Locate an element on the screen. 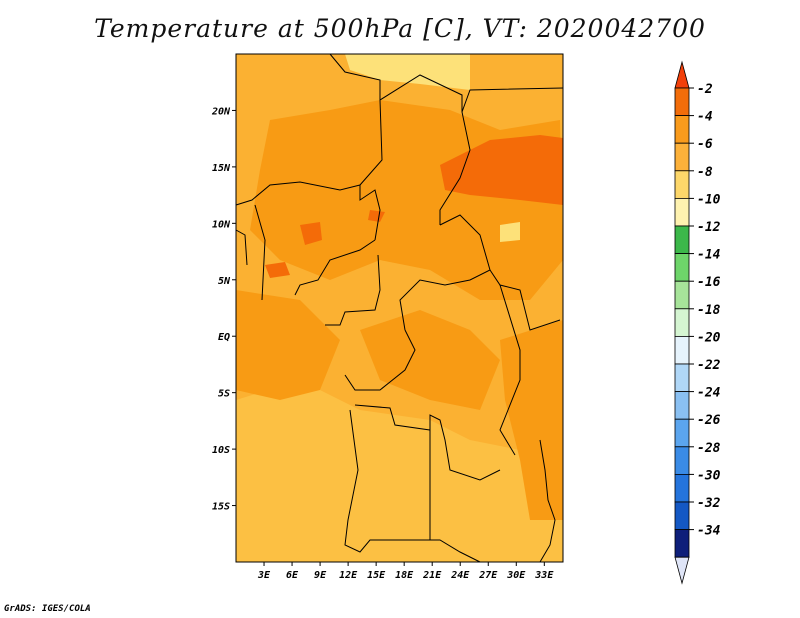 The height and width of the screenshot is (618, 800). grads-credit: GrADS: IGES/COLA is located at coordinates (47, 609).